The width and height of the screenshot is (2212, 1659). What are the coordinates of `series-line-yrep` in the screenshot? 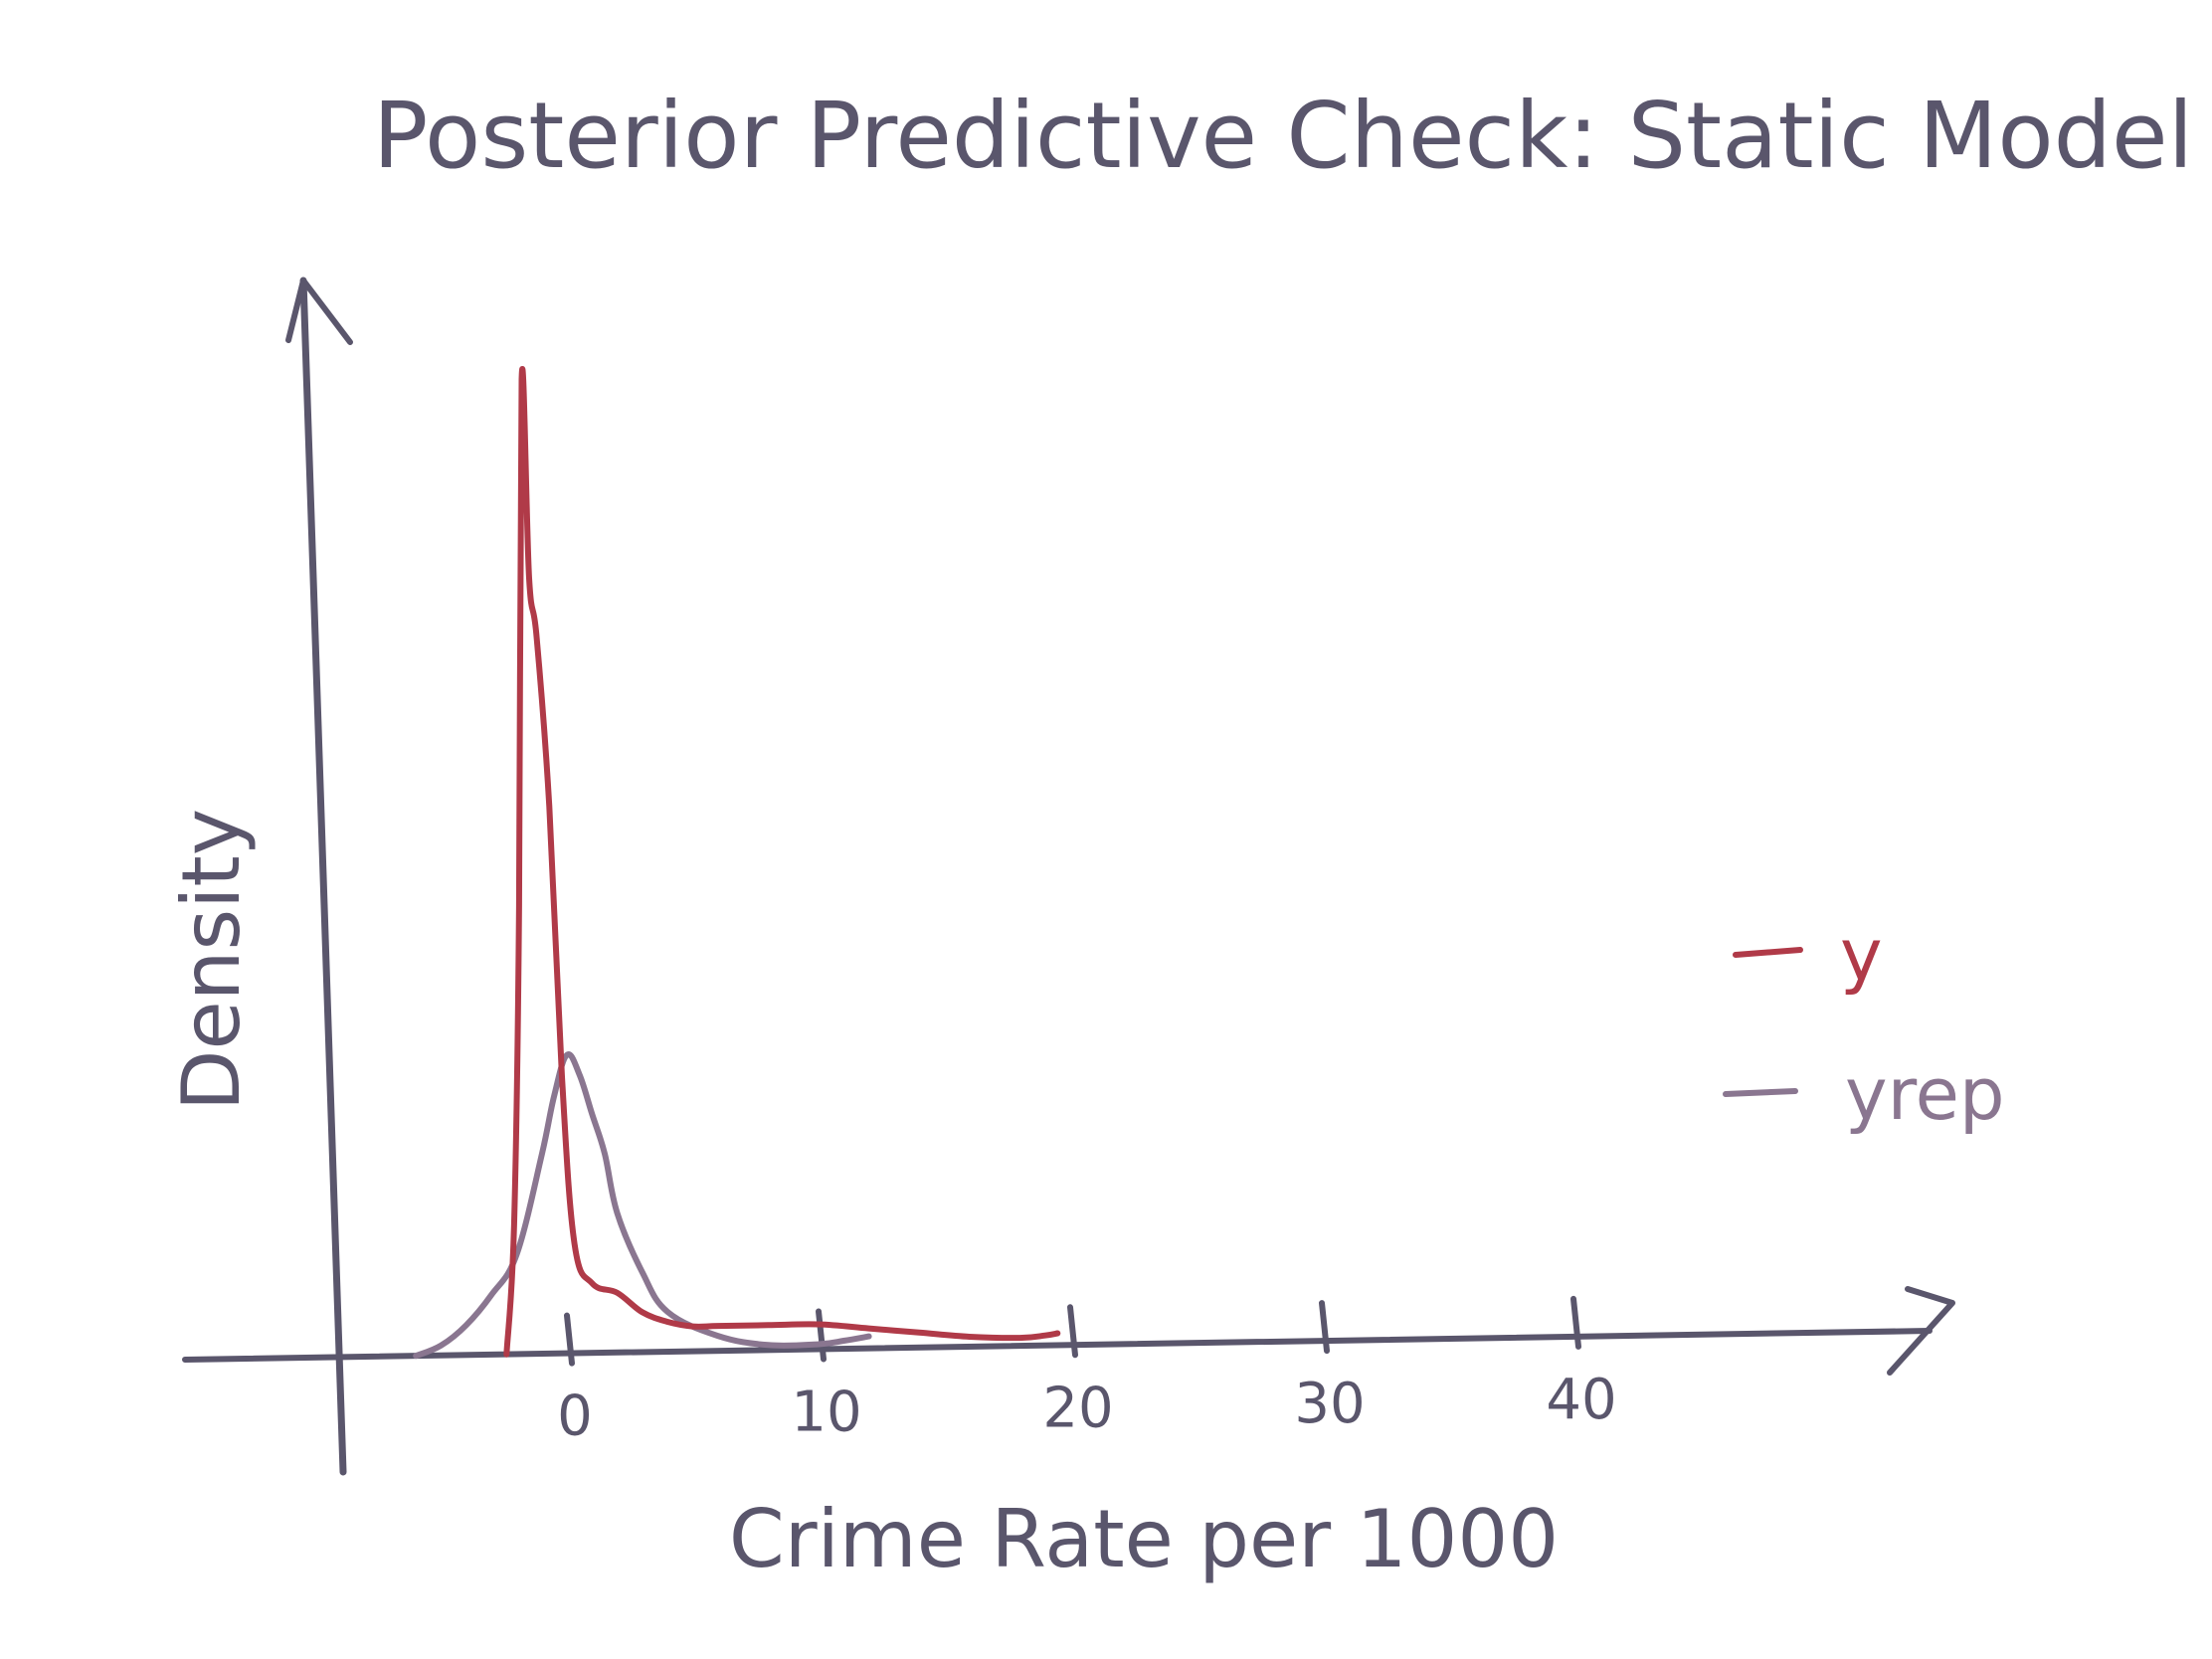 It's located at (642, 1205).